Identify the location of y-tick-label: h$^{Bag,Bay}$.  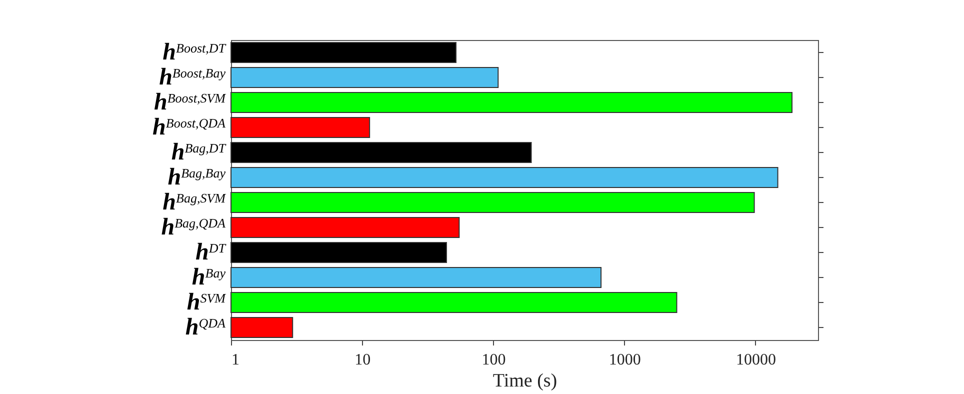
(197, 177).